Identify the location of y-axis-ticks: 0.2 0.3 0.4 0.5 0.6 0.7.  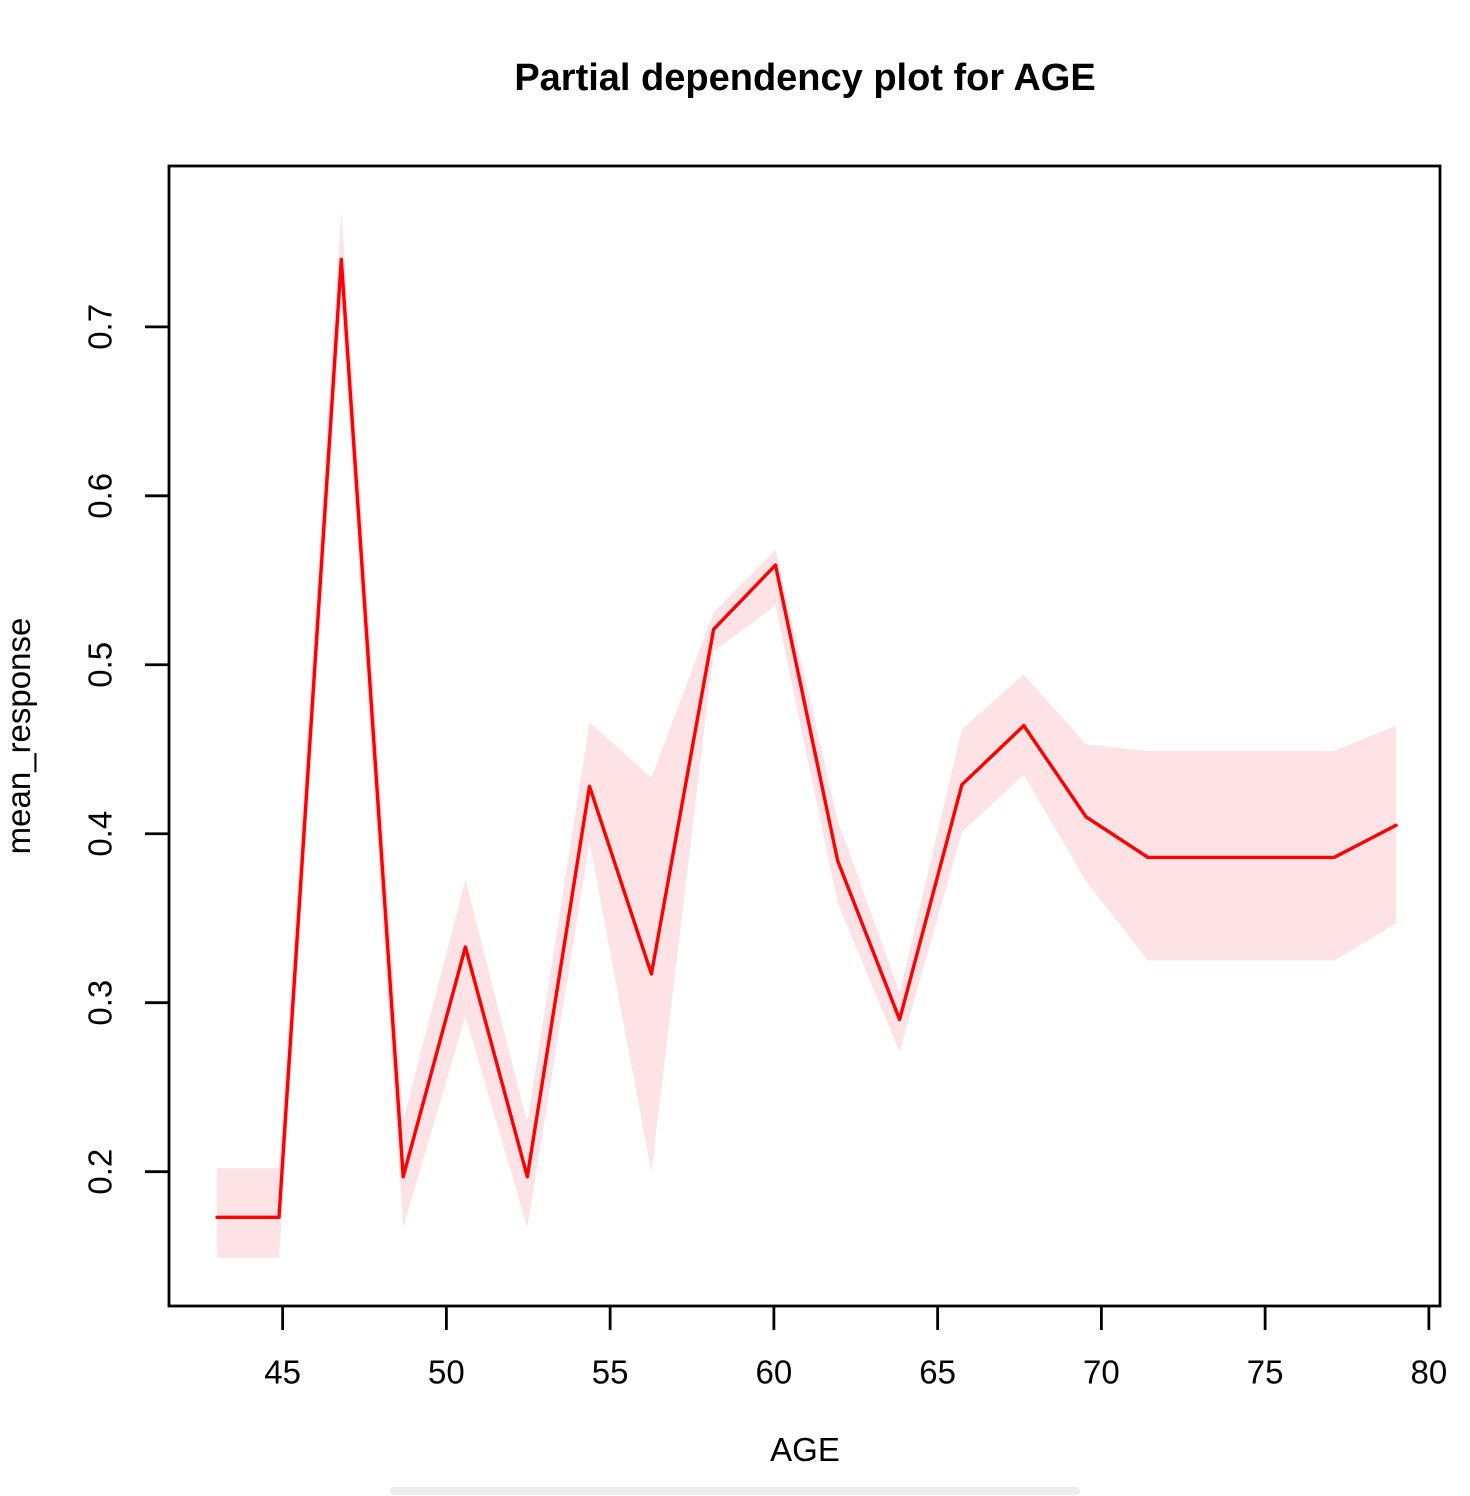
(125, 749).